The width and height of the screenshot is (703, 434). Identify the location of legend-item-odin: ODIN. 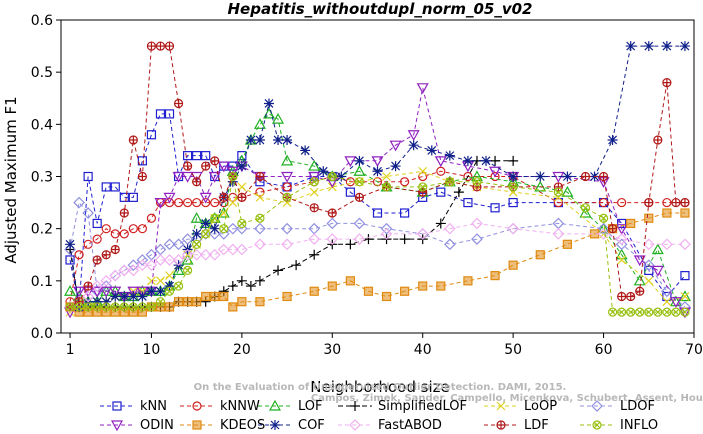
(137, 425).